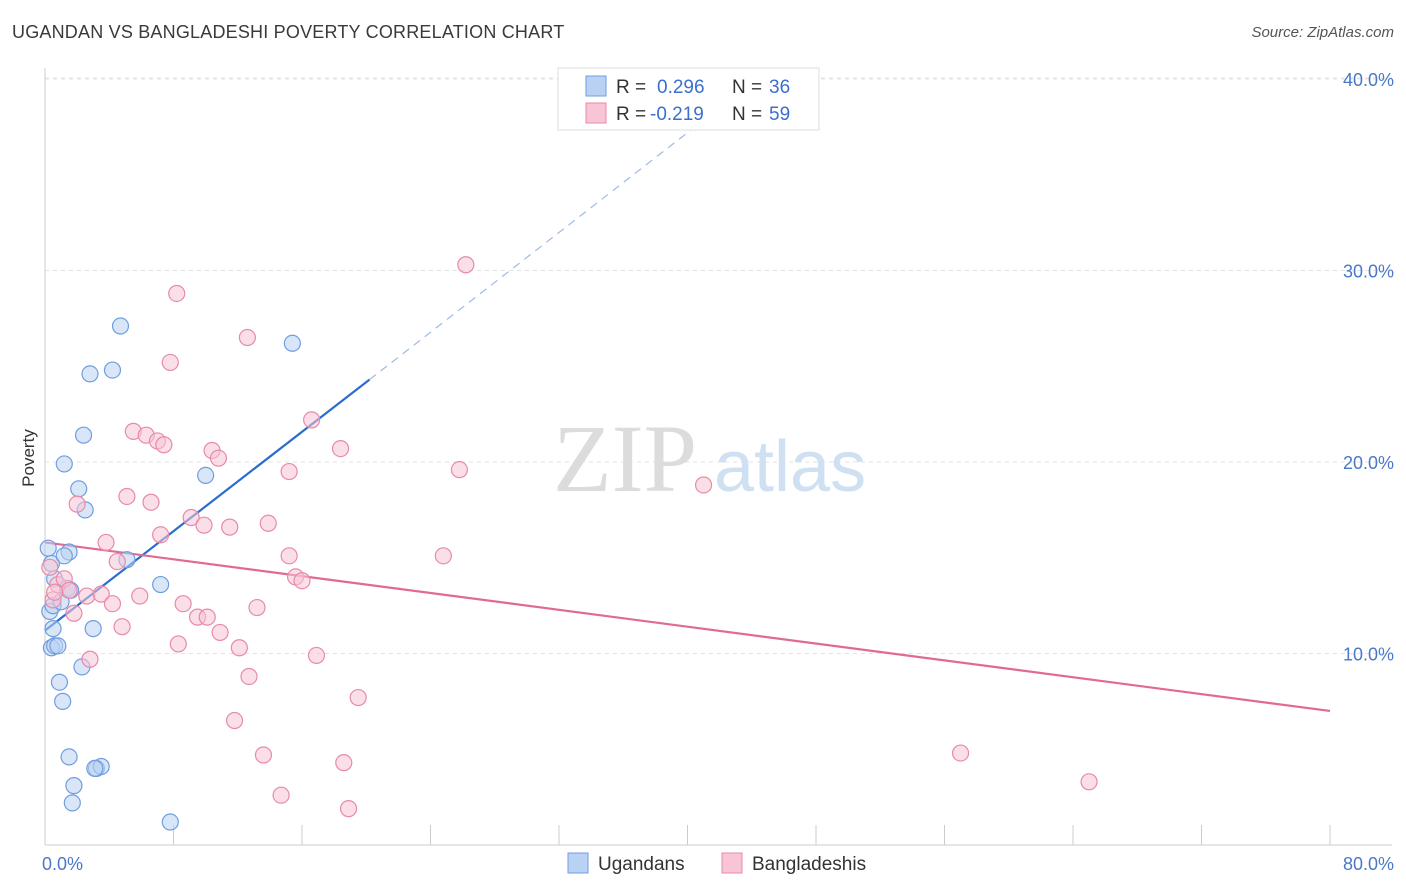  I want to click on source-label: Source: ZipAtlas.com, so click(1322, 32).